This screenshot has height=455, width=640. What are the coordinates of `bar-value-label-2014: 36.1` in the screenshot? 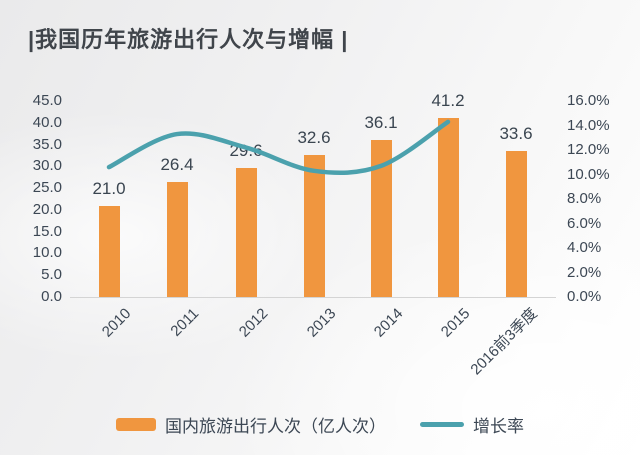 It's located at (381, 122).